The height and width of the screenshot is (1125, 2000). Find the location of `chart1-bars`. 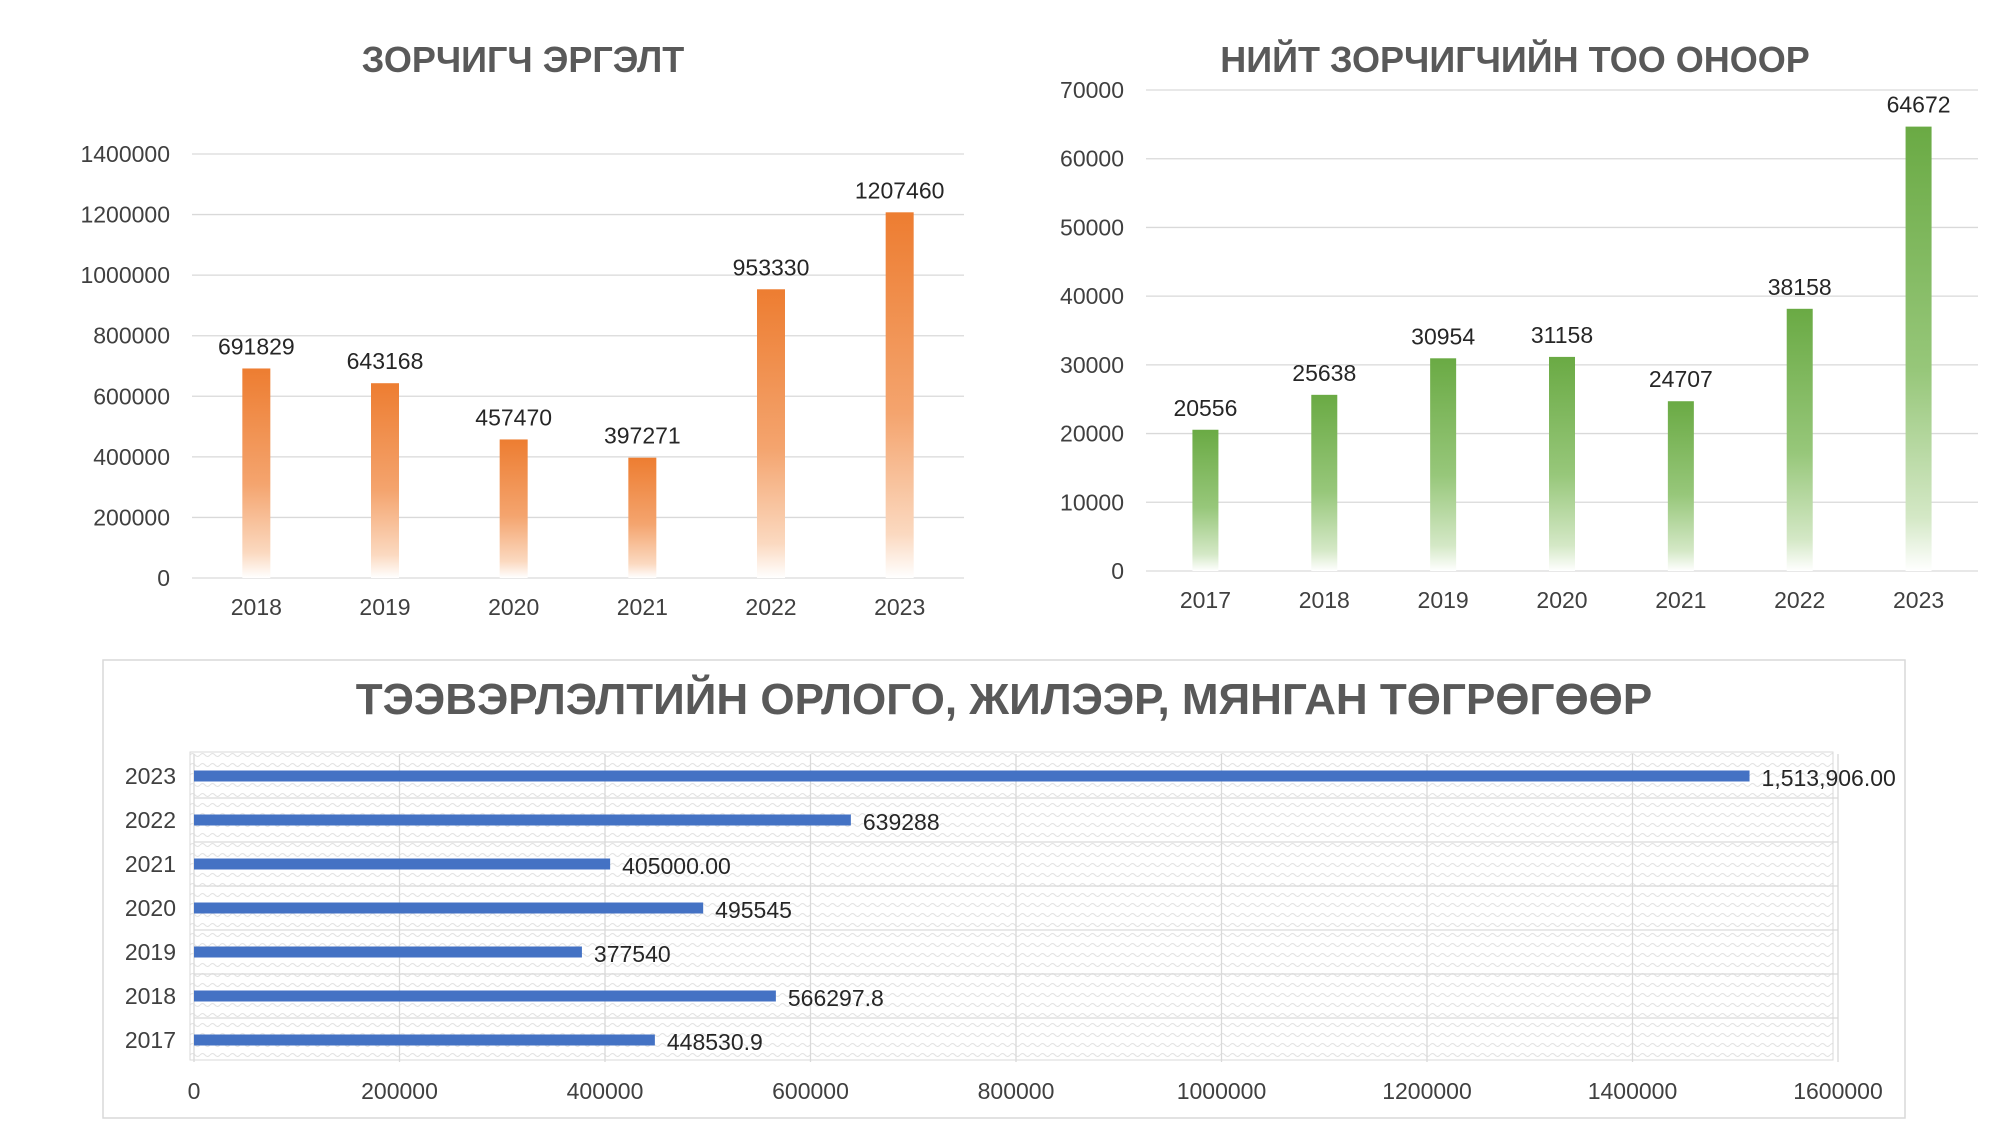

chart1-bars is located at coordinates (578, 395).